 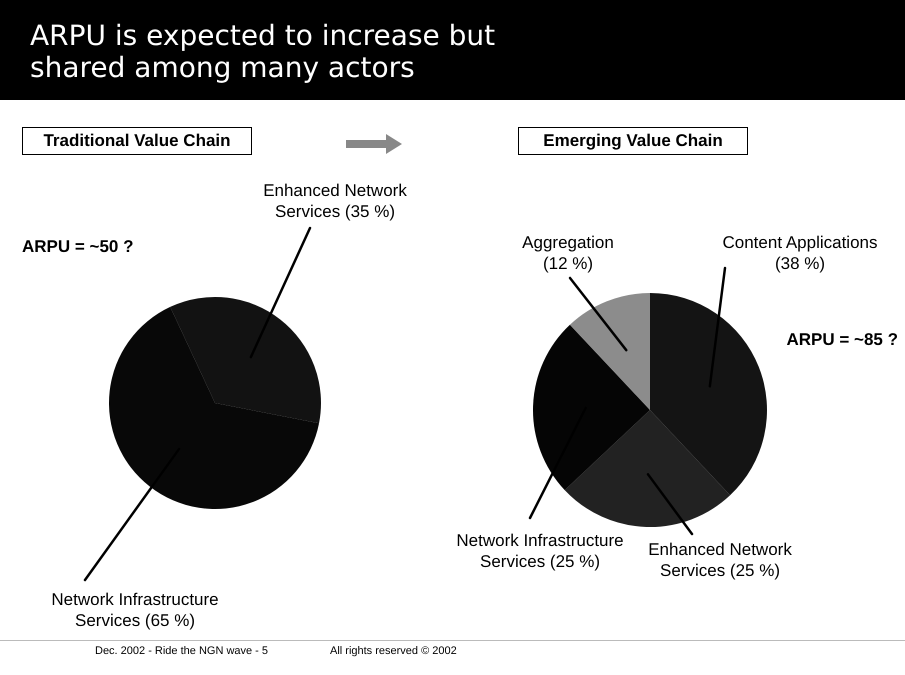 I want to click on text: ARPU = ~50 ?, so click(x=78, y=246).